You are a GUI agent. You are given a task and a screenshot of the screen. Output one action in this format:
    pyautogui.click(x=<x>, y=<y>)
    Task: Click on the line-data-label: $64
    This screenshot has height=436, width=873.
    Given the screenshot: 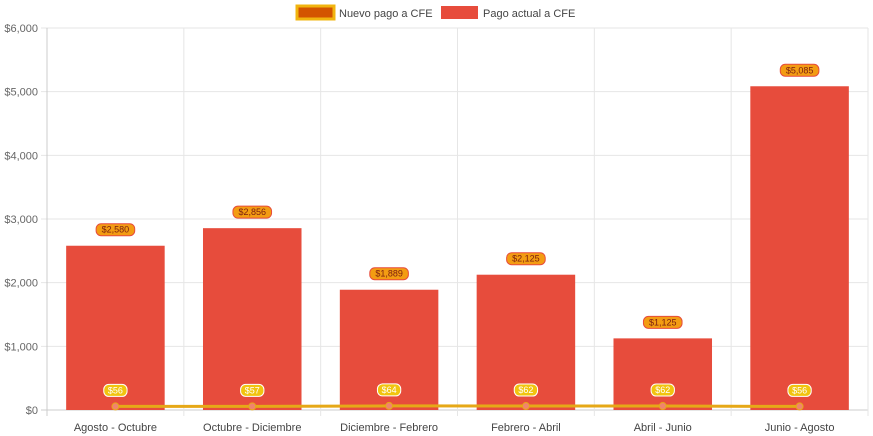 What is the action you would take?
    pyautogui.click(x=389, y=390)
    